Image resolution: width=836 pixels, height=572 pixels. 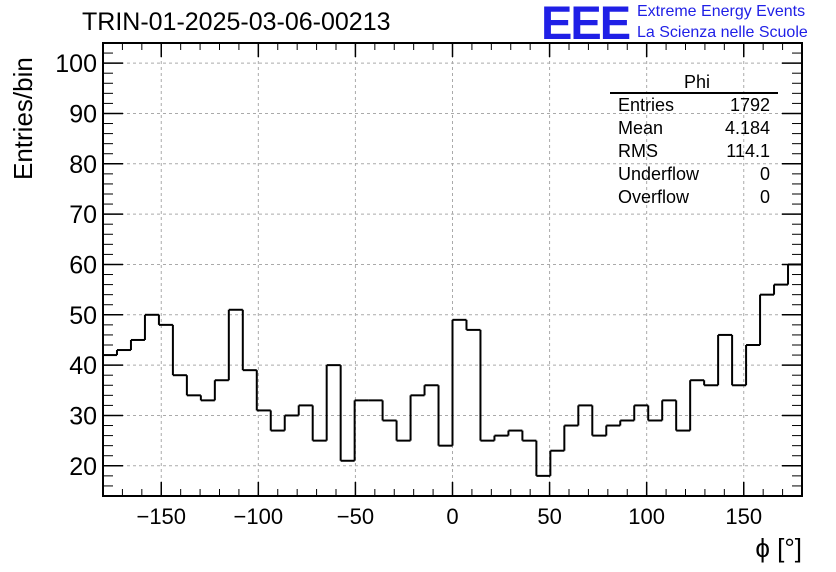 What do you see at coordinates (83, 416) in the screenshot?
I see `y-tick-label: 30` at bounding box center [83, 416].